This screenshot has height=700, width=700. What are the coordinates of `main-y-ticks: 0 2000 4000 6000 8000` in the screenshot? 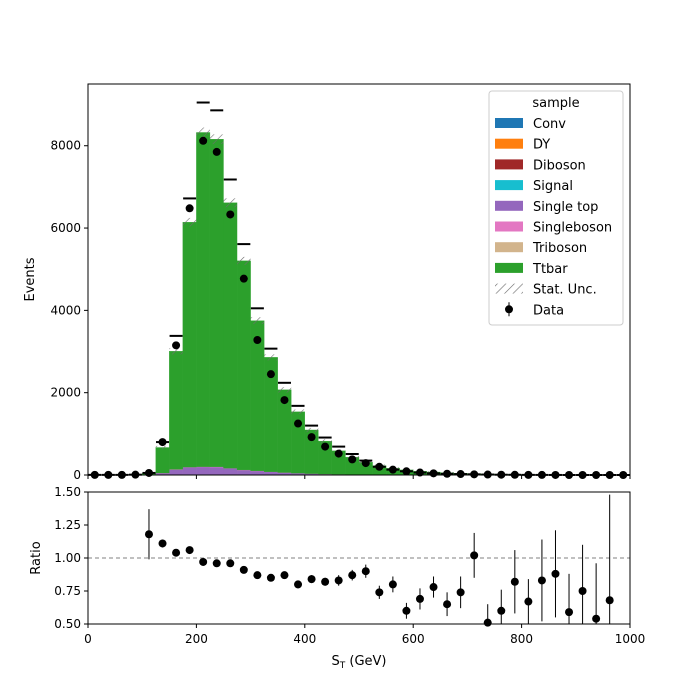 It's located at (69, 310).